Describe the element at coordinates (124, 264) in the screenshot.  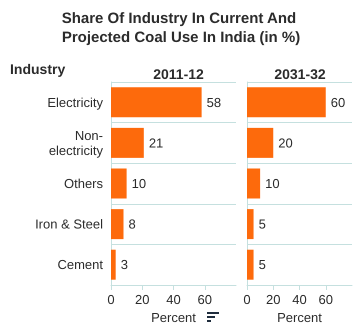
I see `data-label: 3` at that location.